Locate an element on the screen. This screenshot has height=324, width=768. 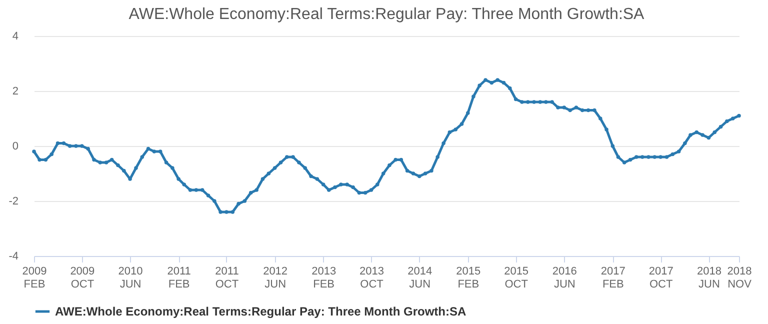
x-tick-label: 2014 JUN is located at coordinates (420, 278).